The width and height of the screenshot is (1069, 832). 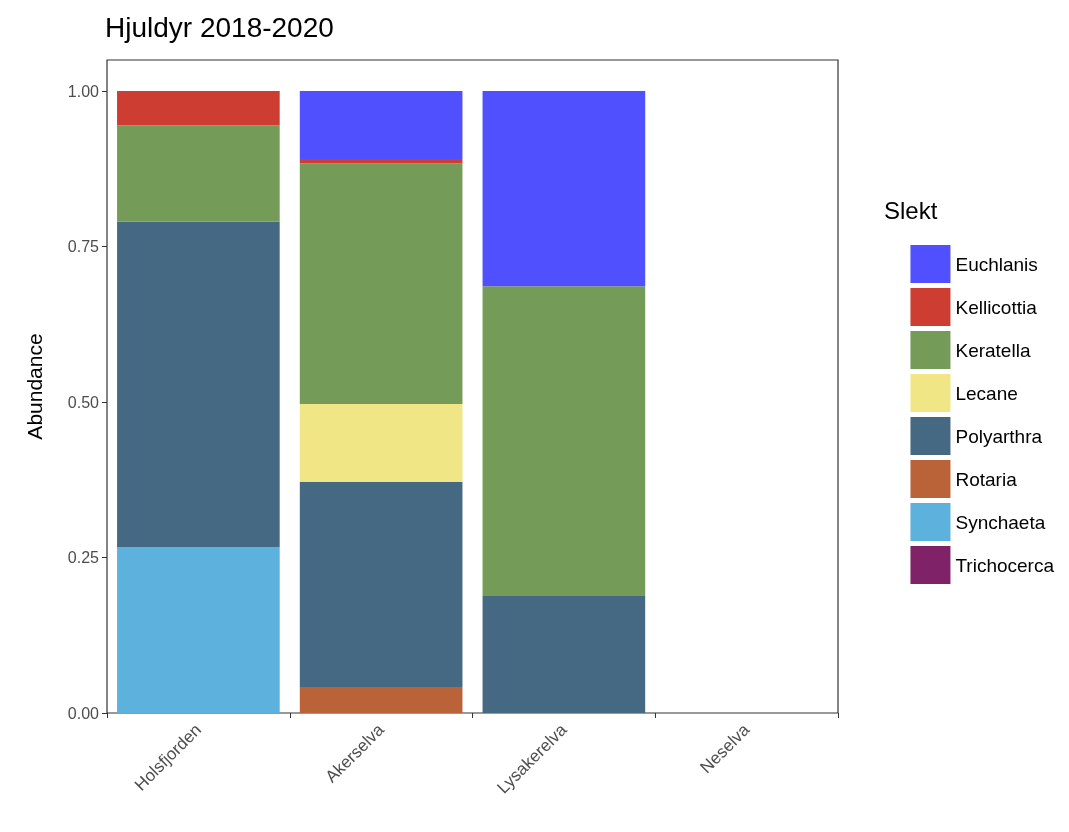 What do you see at coordinates (83, 402) in the screenshot?
I see `y-tick-label: 0.50` at bounding box center [83, 402].